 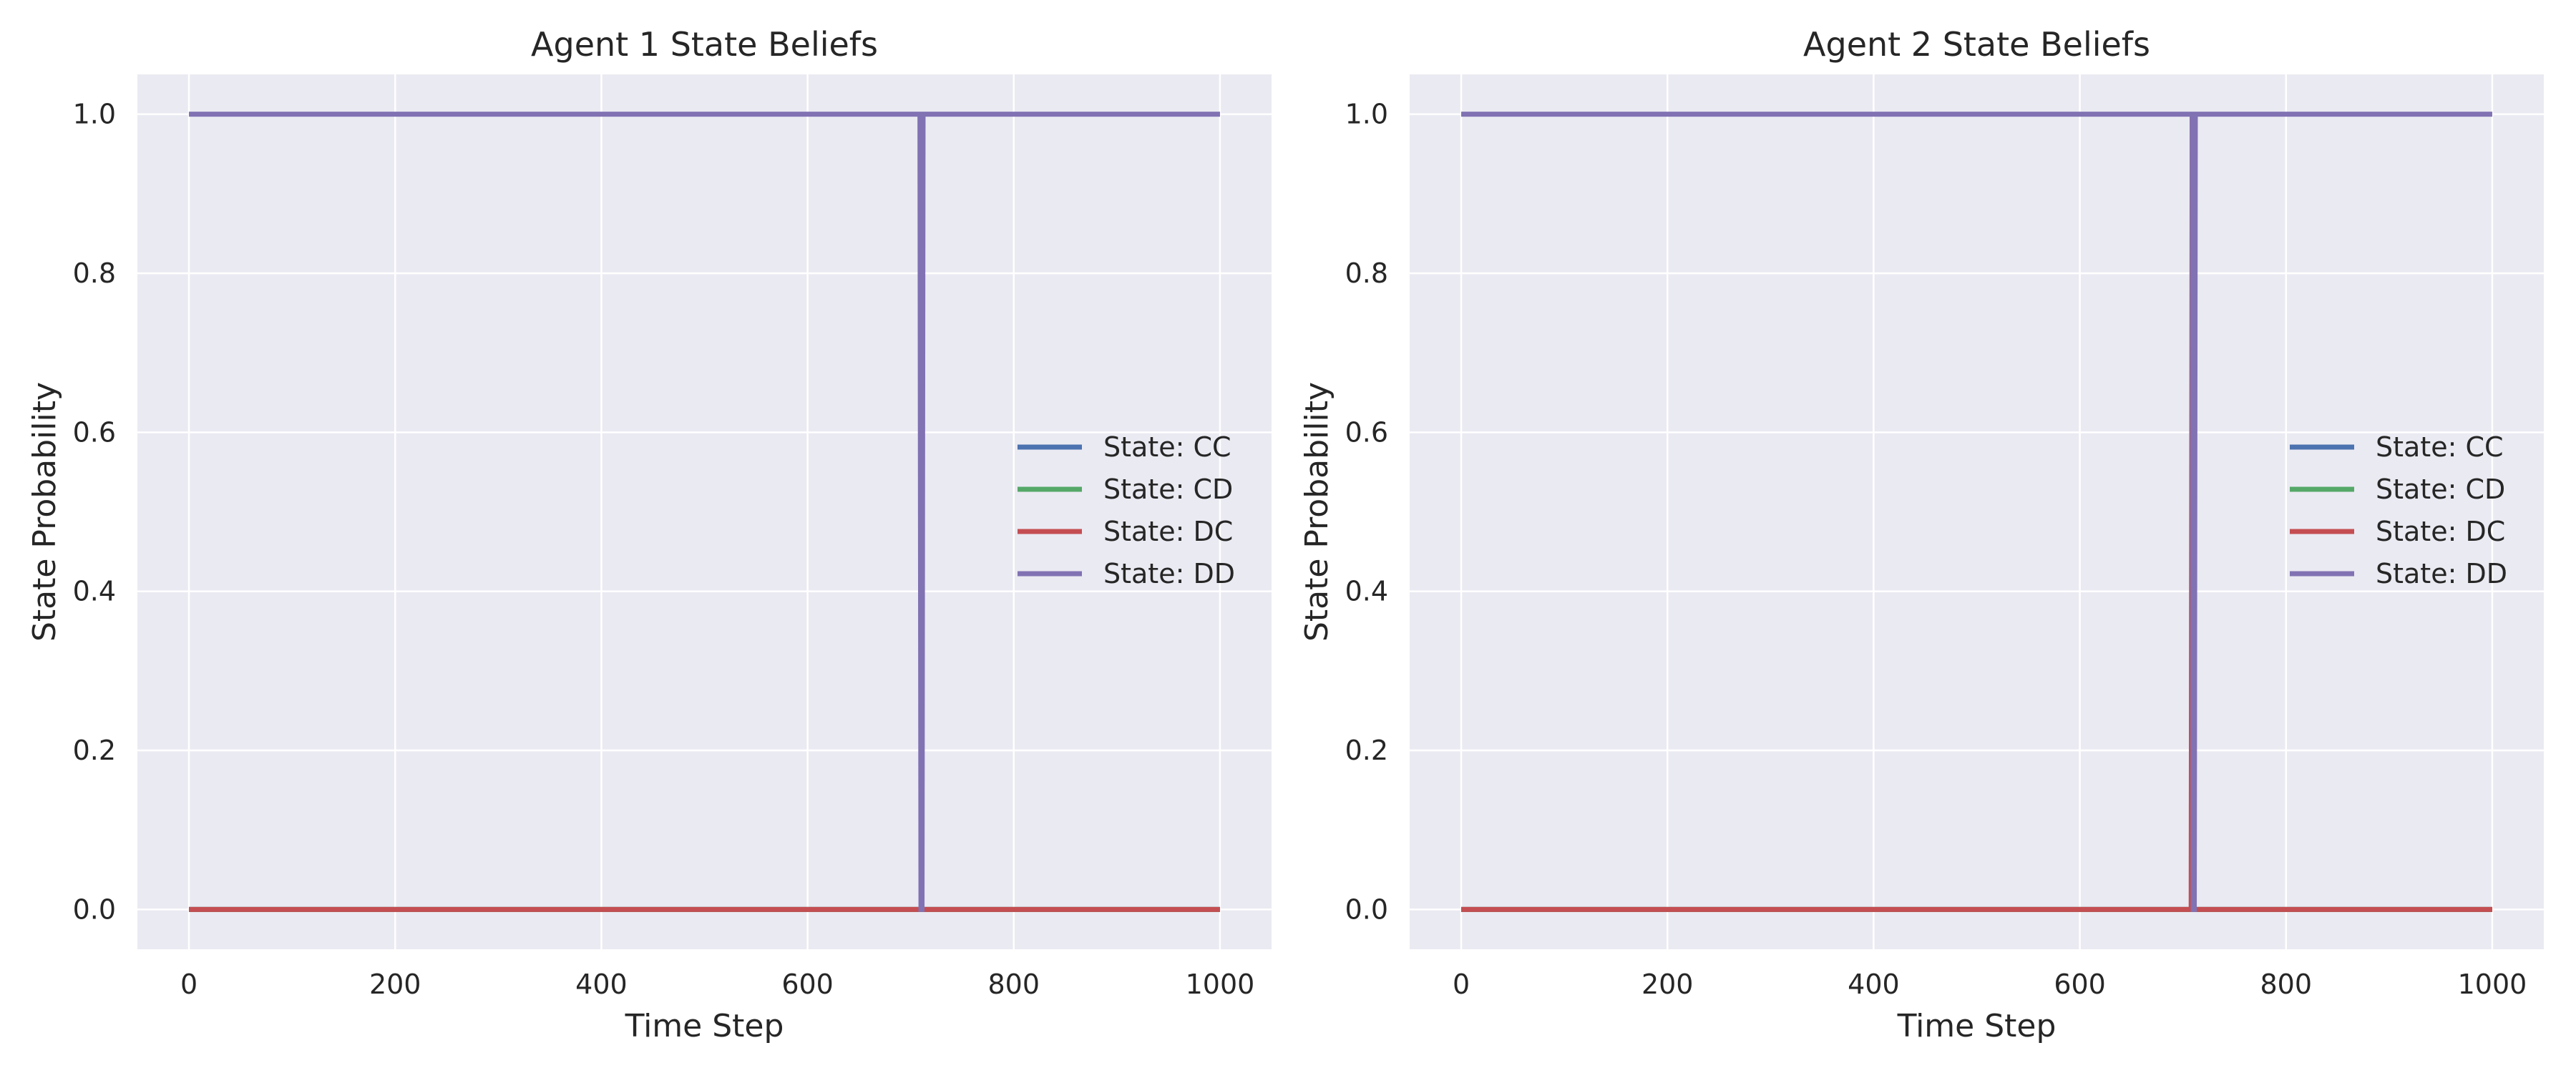 I want to click on chart-title: Agent 1 State Beliefs, so click(x=704, y=44).